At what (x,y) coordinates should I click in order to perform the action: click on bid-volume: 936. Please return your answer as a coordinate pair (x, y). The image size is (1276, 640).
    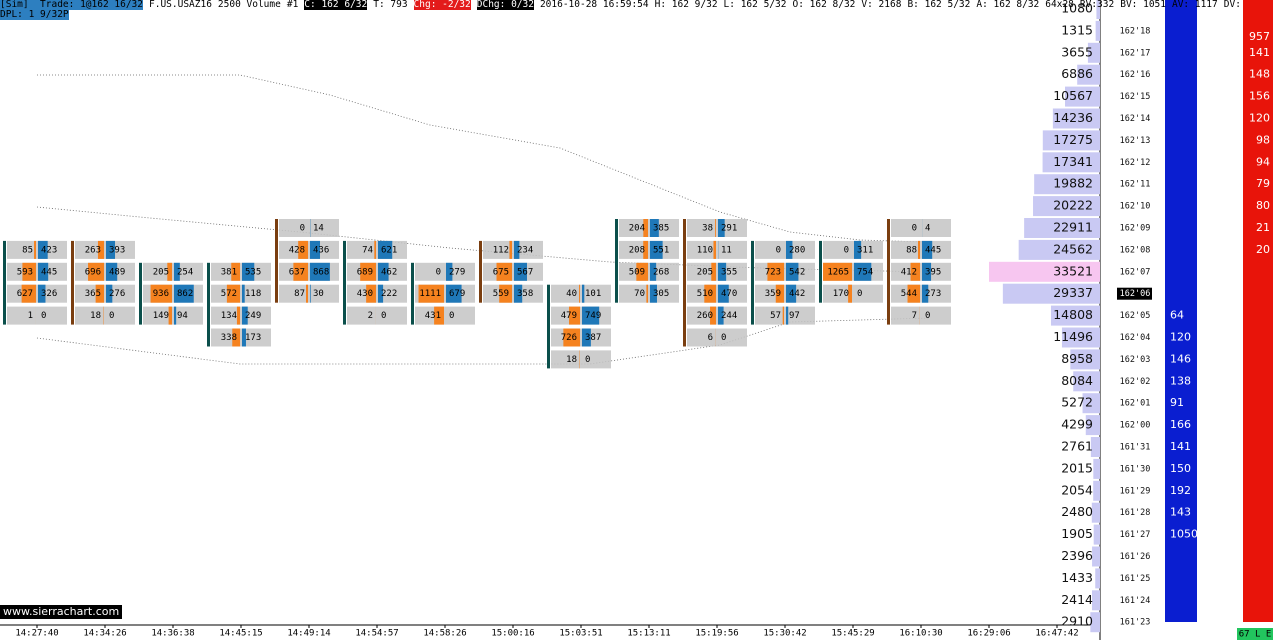
    Looking at the image, I should click on (161, 294).